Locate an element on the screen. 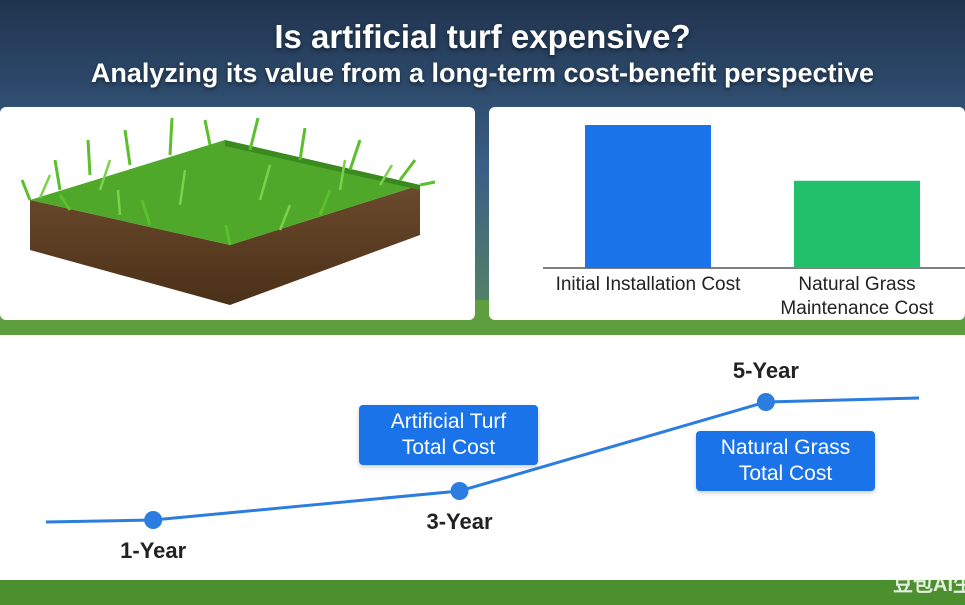  turf-illustration is located at coordinates (228, 211).